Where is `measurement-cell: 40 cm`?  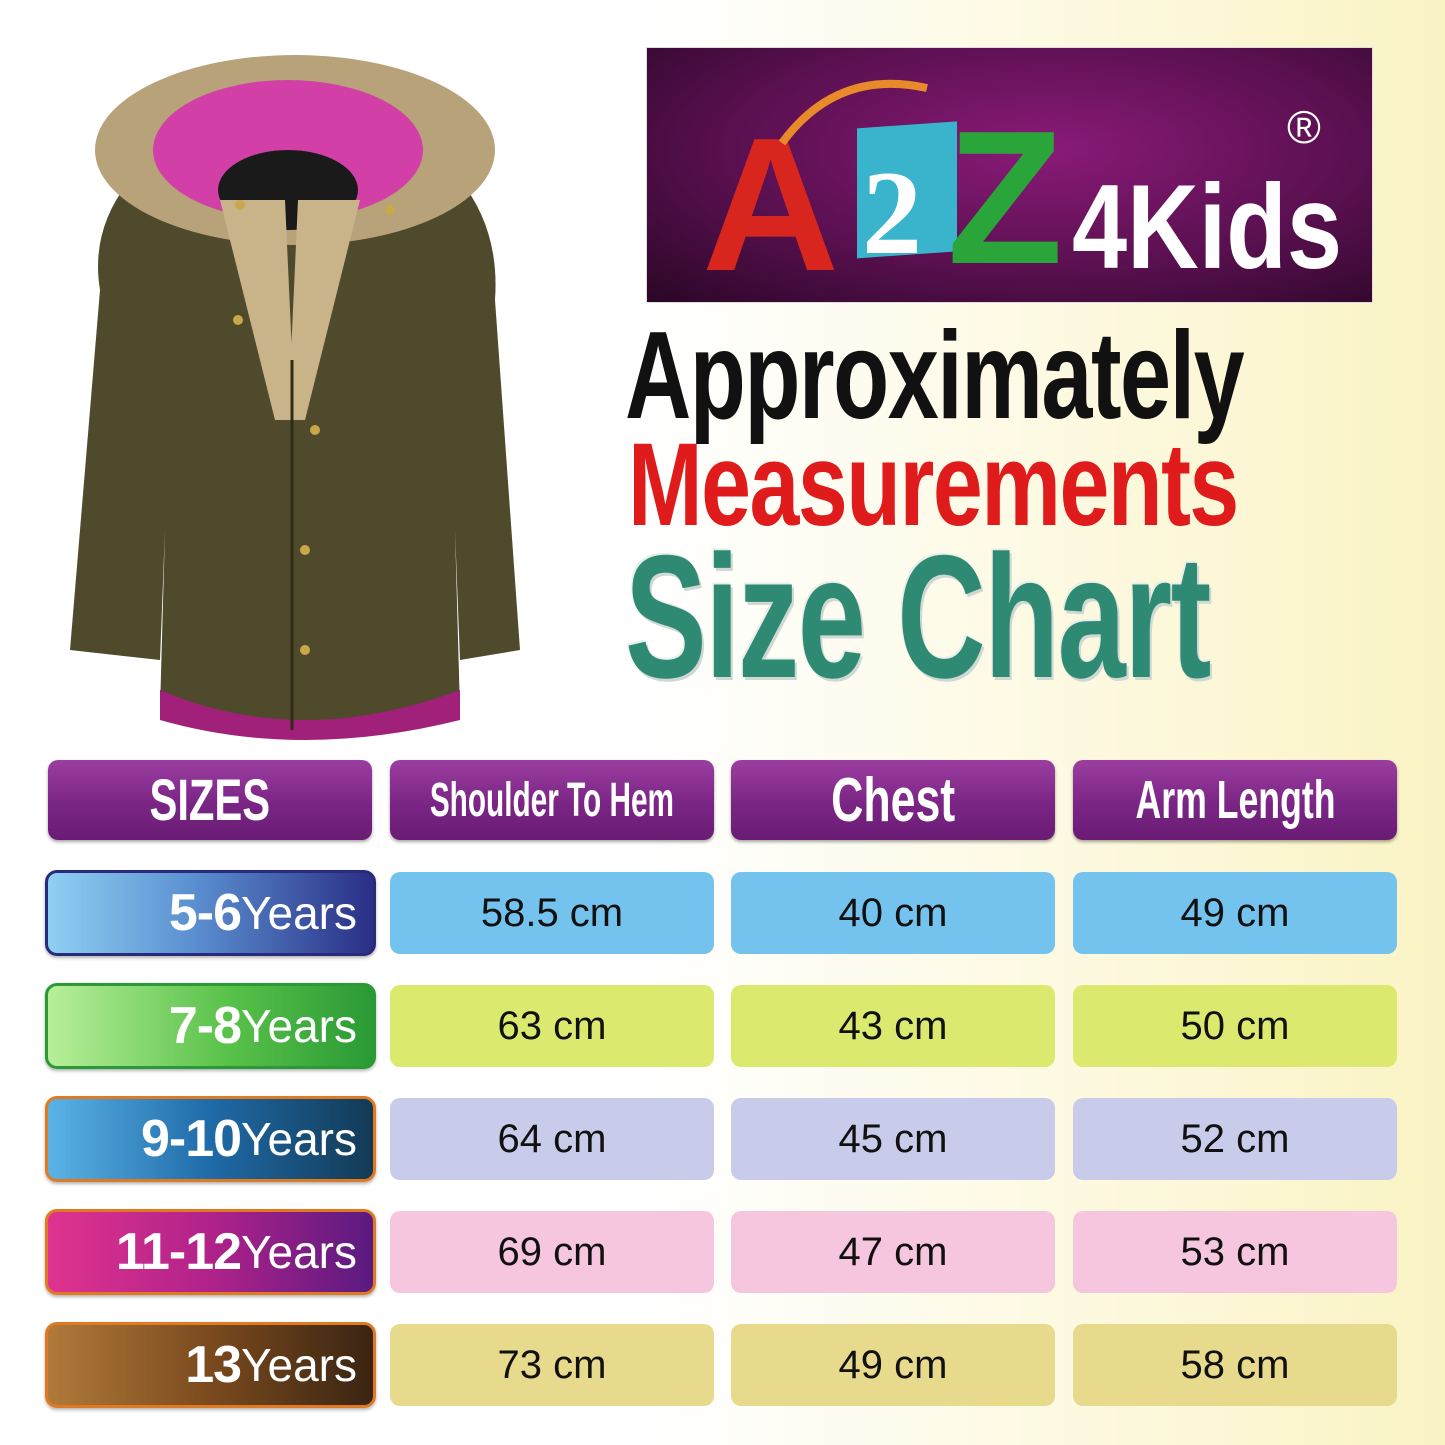
measurement-cell: 40 cm is located at coordinates (893, 913).